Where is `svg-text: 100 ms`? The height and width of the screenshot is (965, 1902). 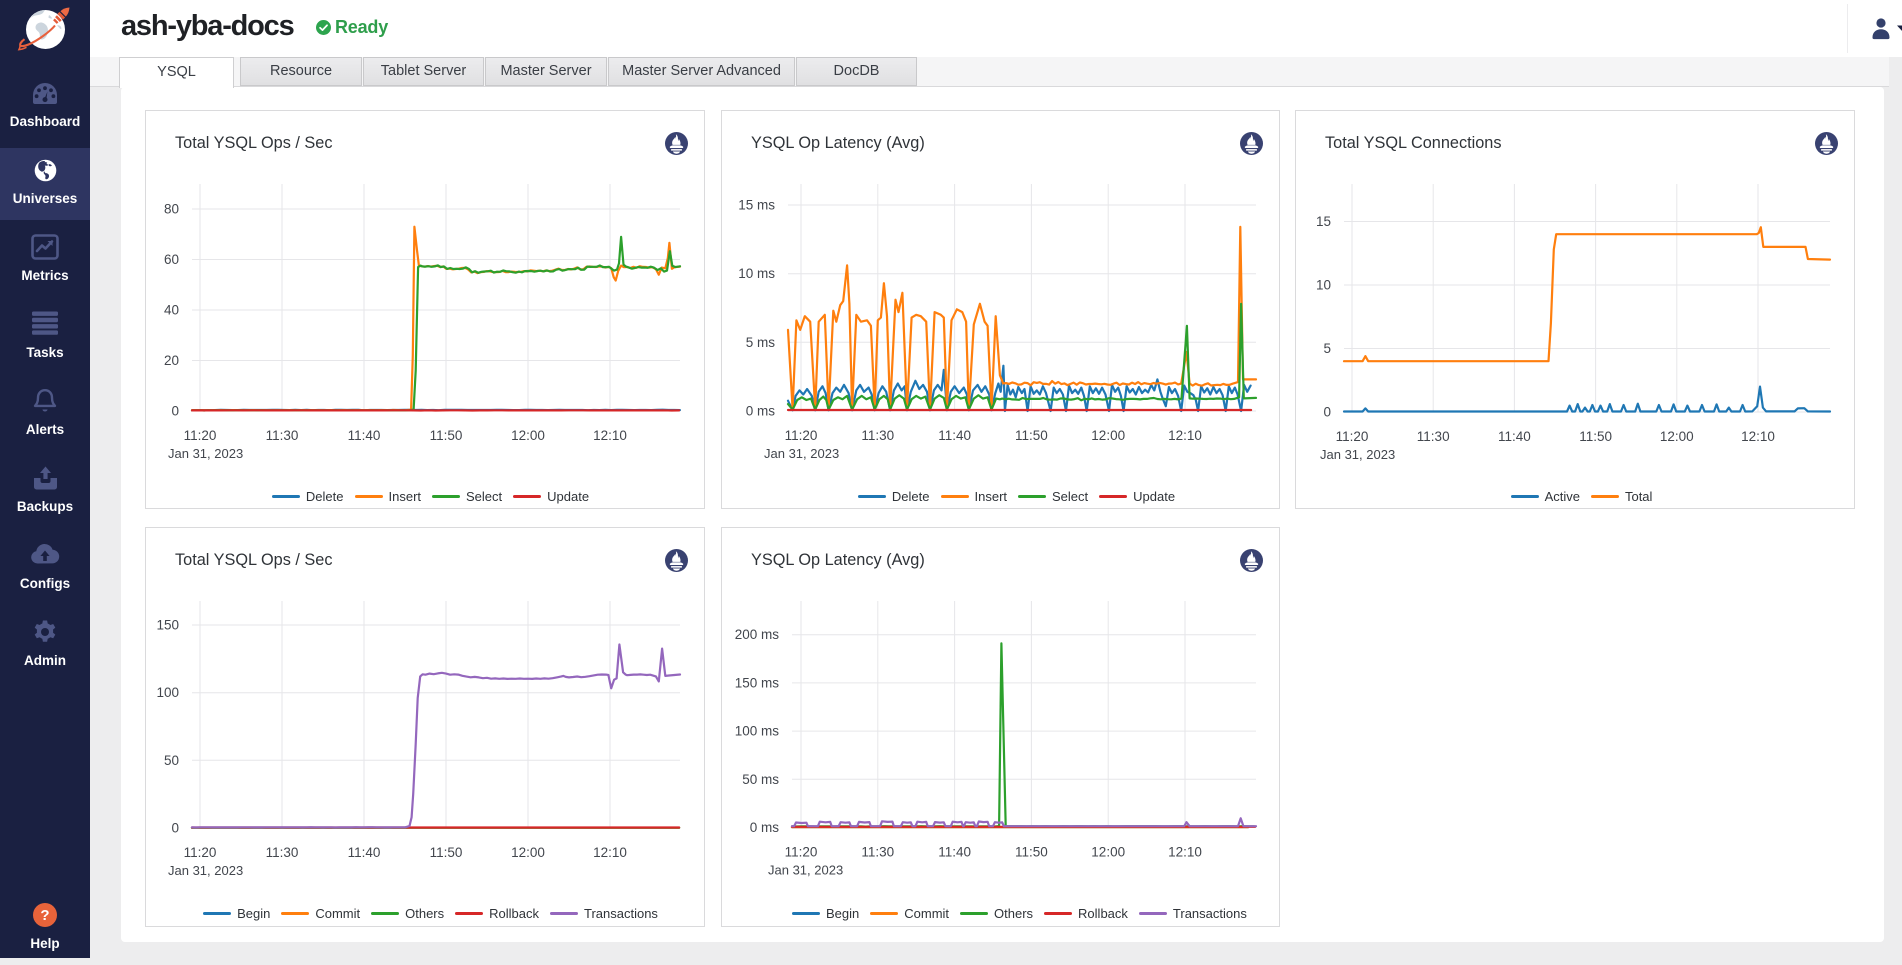
svg-text: 100 ms is located at coordinates (757, 731).